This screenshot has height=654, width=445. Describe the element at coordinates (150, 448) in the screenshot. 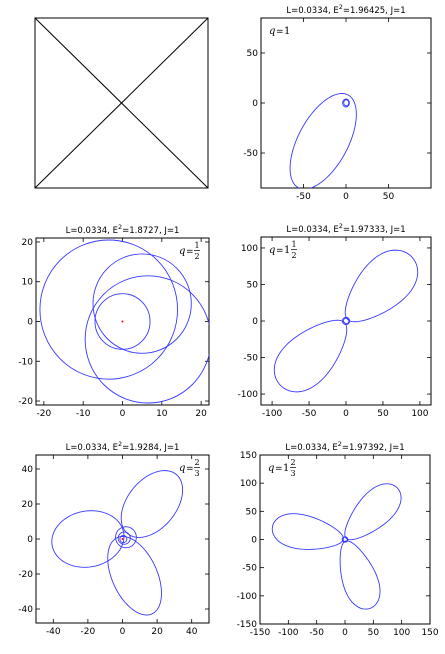

I see `title-part: =1.9284, J=1` at that location.